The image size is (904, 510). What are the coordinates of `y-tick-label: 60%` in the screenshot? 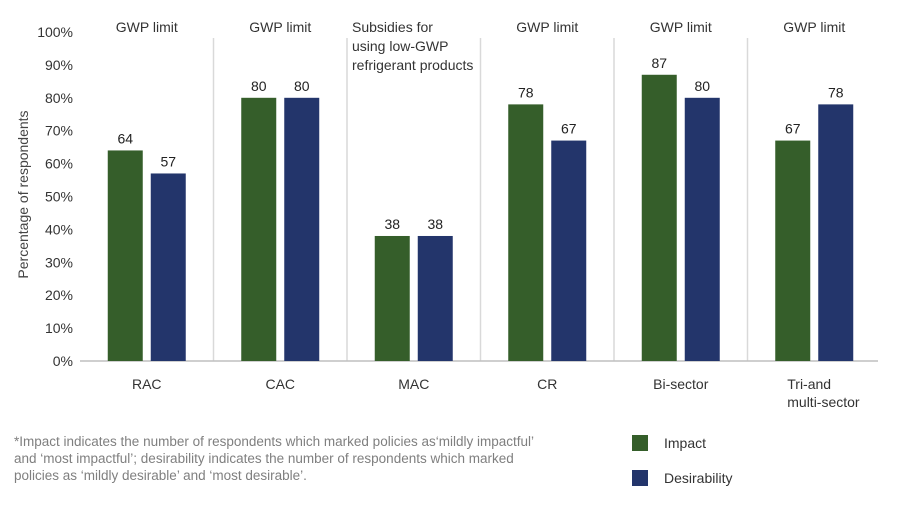 It's located at (59, 164).